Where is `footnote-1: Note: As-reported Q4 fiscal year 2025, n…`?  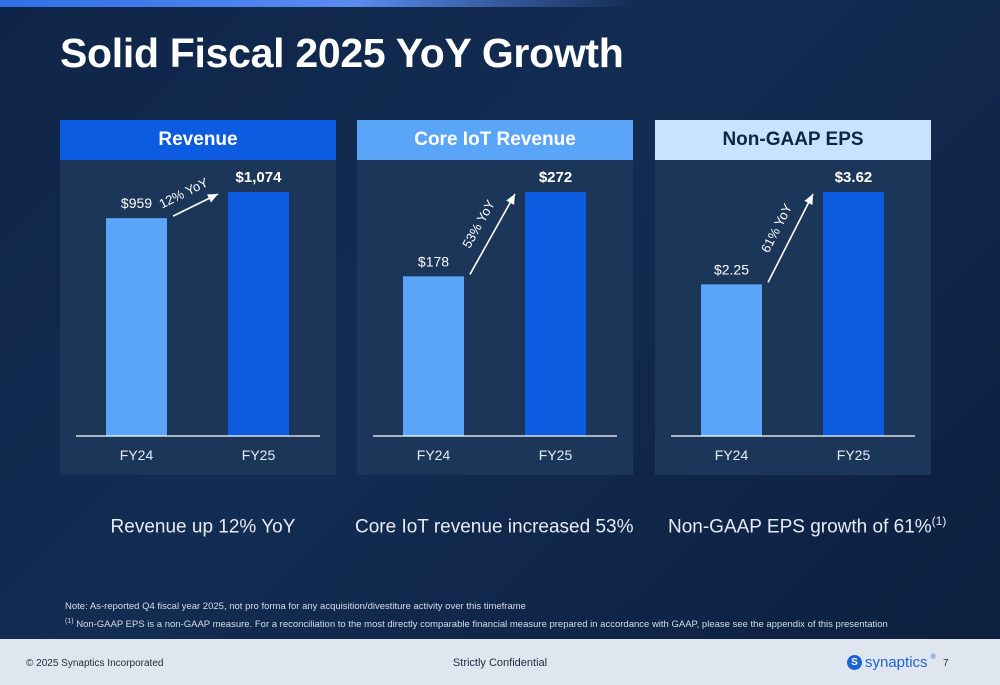
footnote-1: Note: As-reported Q4 fiscal year 2025, n… is located at coordinates (295, 606).